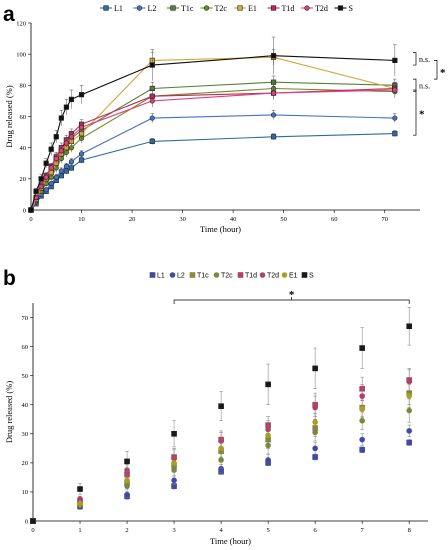 The width and height of the screenshot is (448, 550). Describe the element at coordinates (30, 219) in the screenshot. I see `x-tick-label: 0` at that location.